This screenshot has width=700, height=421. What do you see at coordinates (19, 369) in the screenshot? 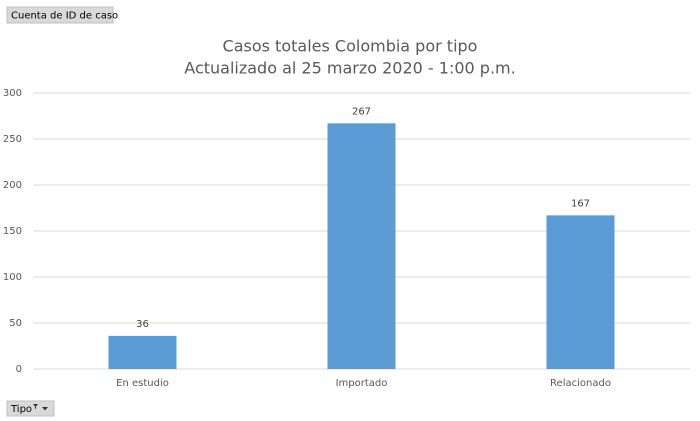
I see `y-tick-label: 0` at bounding box center [19, 369].